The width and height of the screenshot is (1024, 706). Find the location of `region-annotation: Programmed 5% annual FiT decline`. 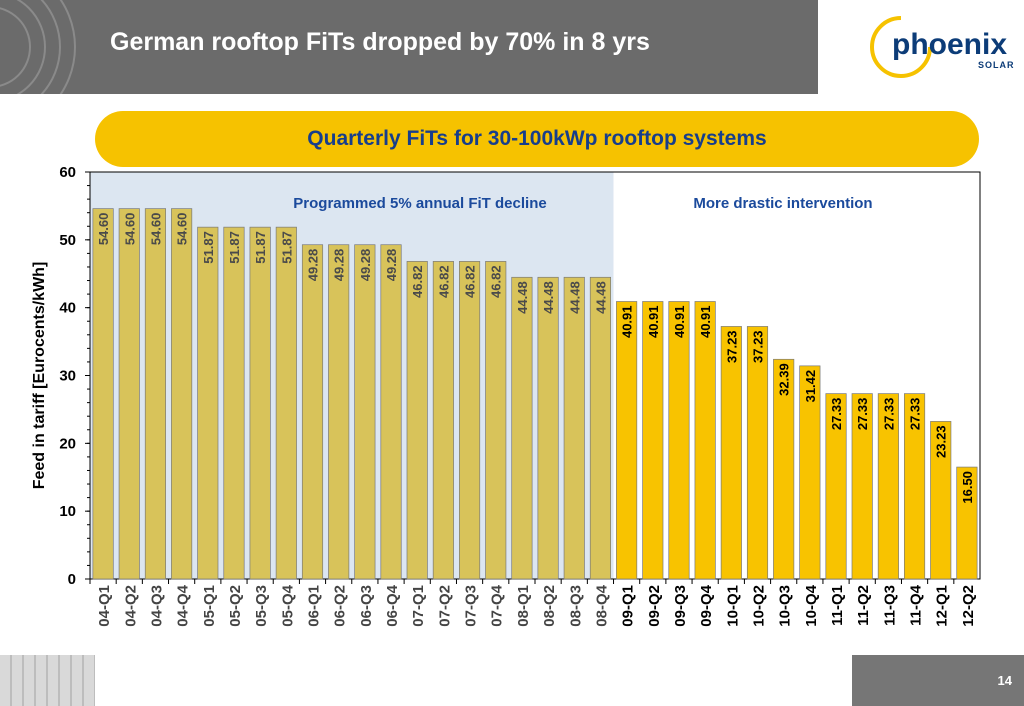

region-annotation: Programmed 5% annual FiT decline is located at coordinates (419, 203).